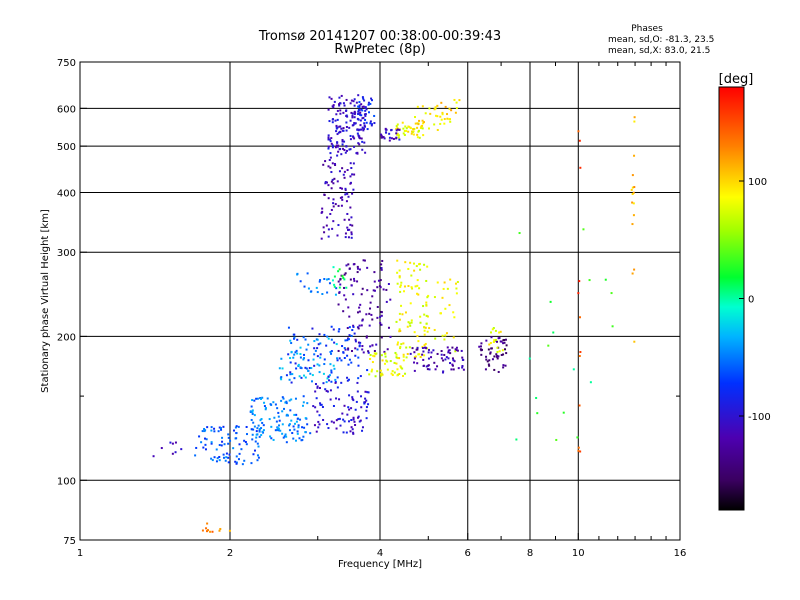  I want to click on x-tick-label: 10, so click(578, 553).